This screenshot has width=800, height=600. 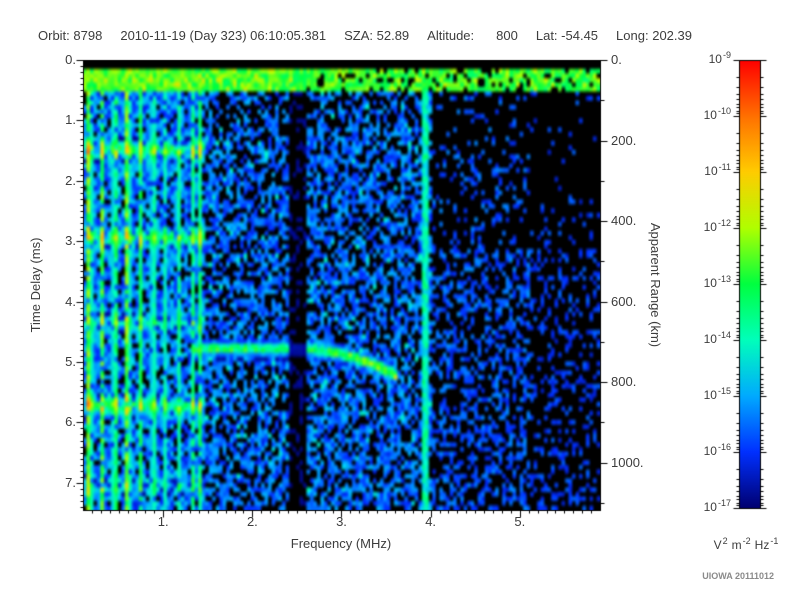 I want to click on x-tick-label: 5., so click(x=520, y=521).